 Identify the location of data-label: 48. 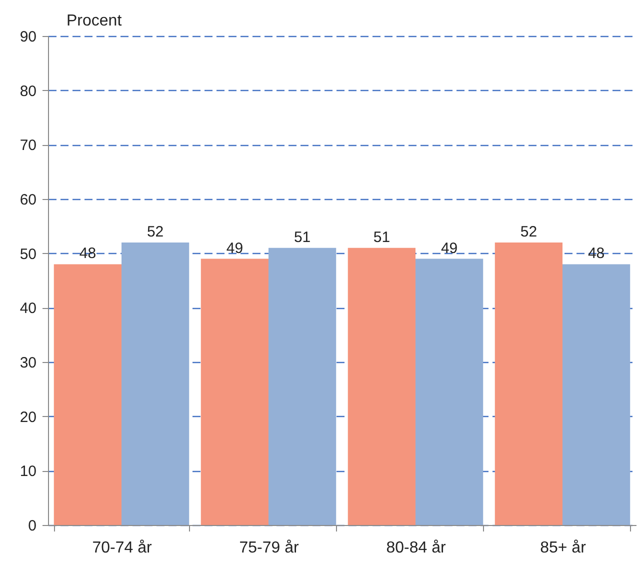
(87, 253).